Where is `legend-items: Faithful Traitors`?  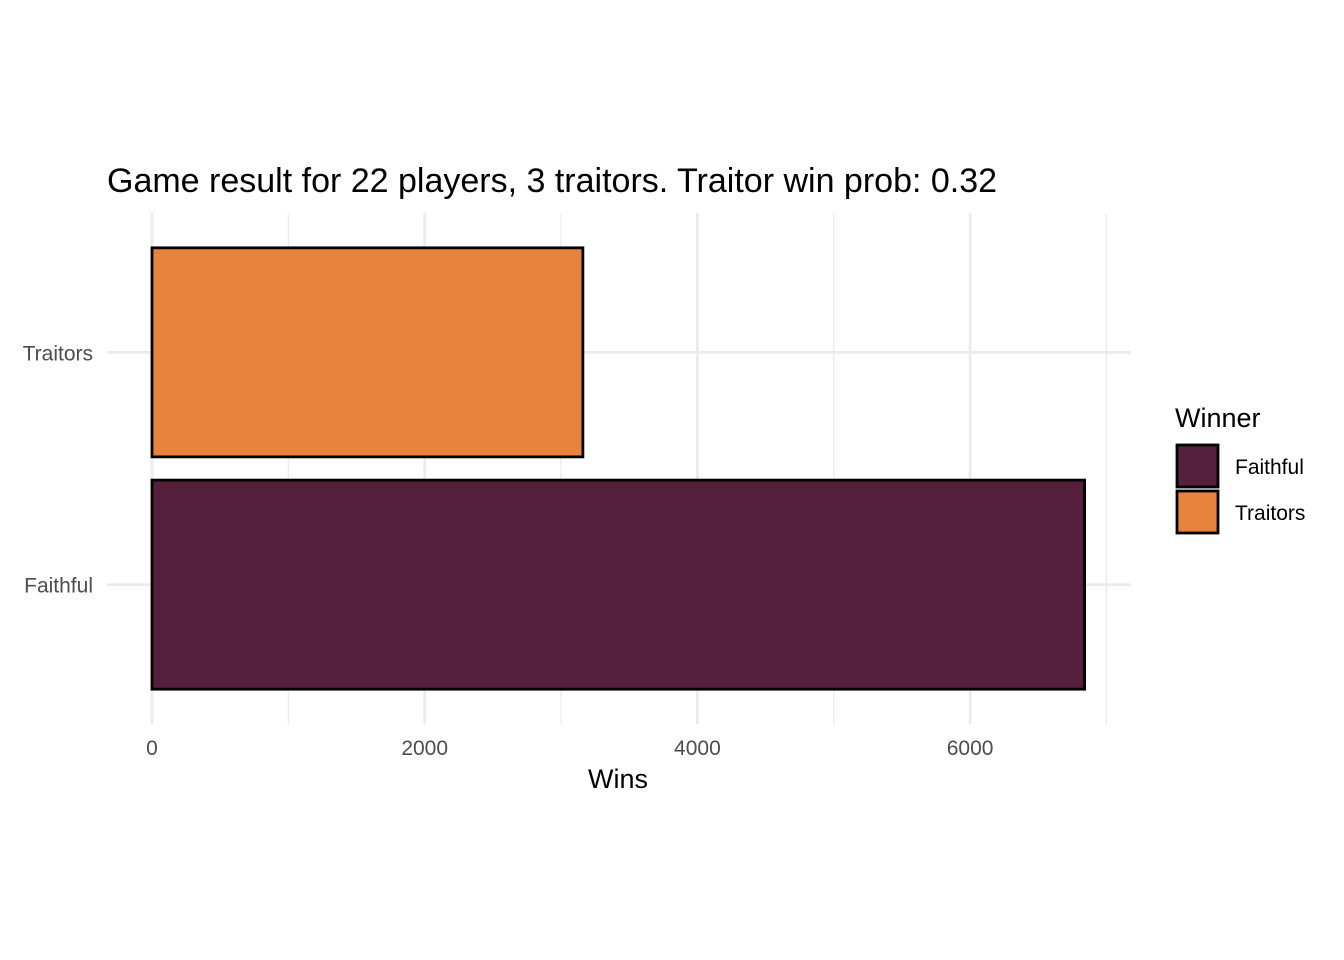
legend-items: Faithful Traitors is located at coordinates (1240, 489).